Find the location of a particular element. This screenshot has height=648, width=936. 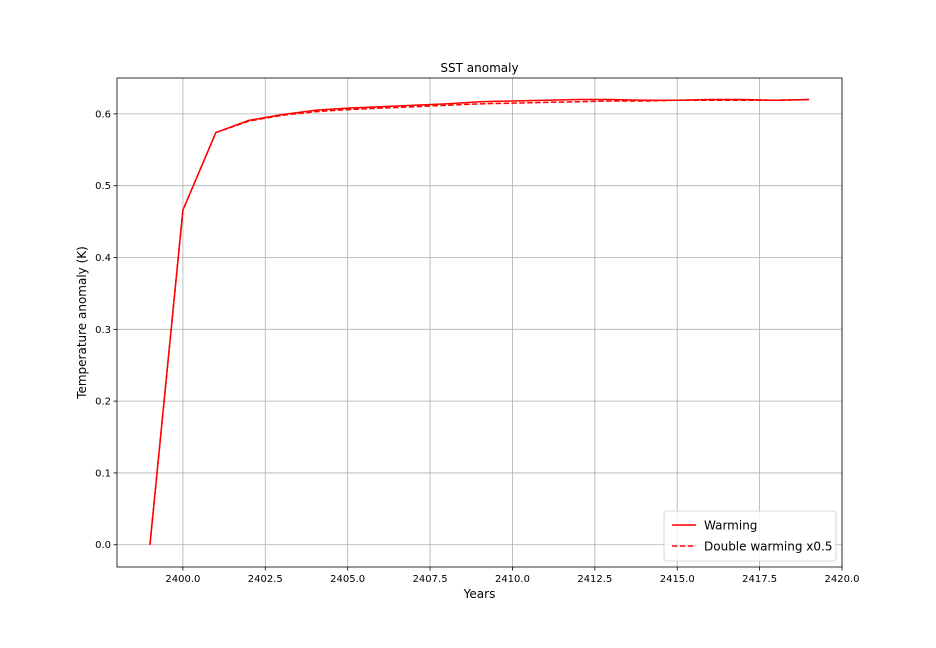

legend: Warming Double warming x0.5 is located at coordinates (750, 536).